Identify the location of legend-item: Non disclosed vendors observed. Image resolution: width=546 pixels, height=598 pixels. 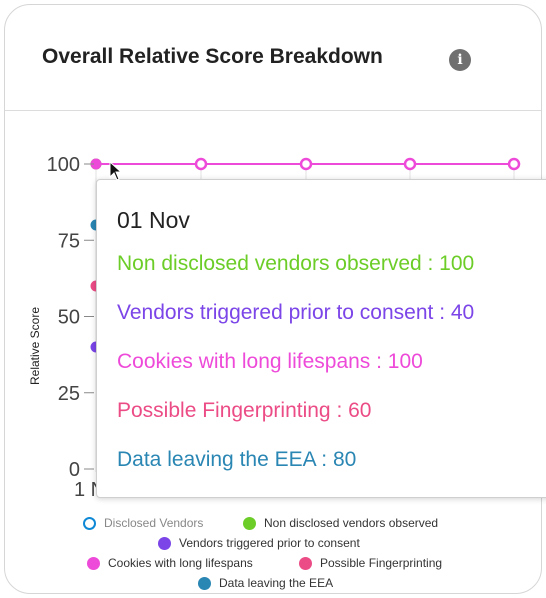
(340, 523).